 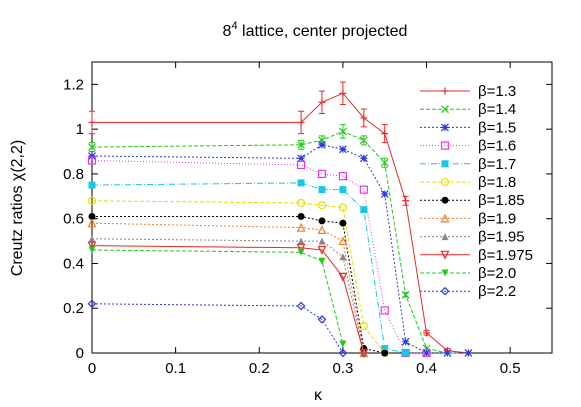 I want to click on x-axis-label: κ, so click(x=318, y=395).